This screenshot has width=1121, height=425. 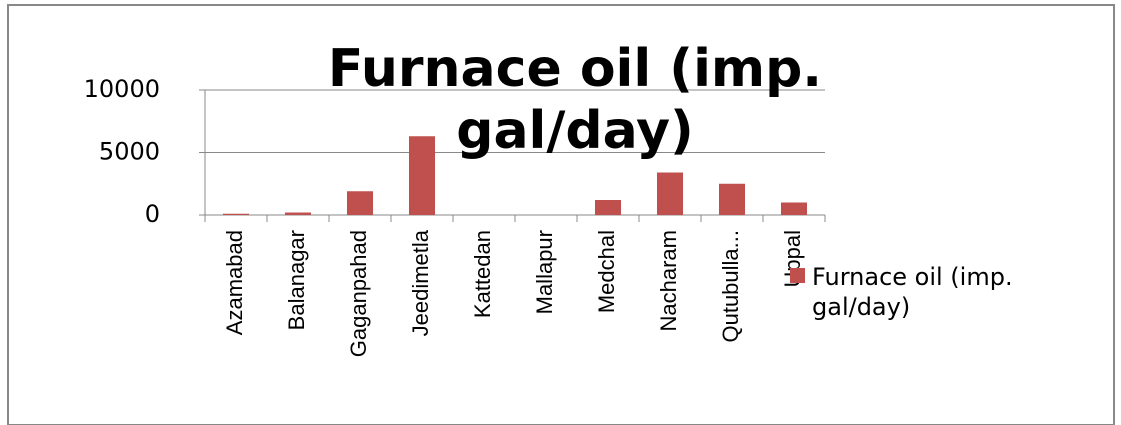 I want to click on x-tick-label: Jeedimetla, so click(x=420, y=282).